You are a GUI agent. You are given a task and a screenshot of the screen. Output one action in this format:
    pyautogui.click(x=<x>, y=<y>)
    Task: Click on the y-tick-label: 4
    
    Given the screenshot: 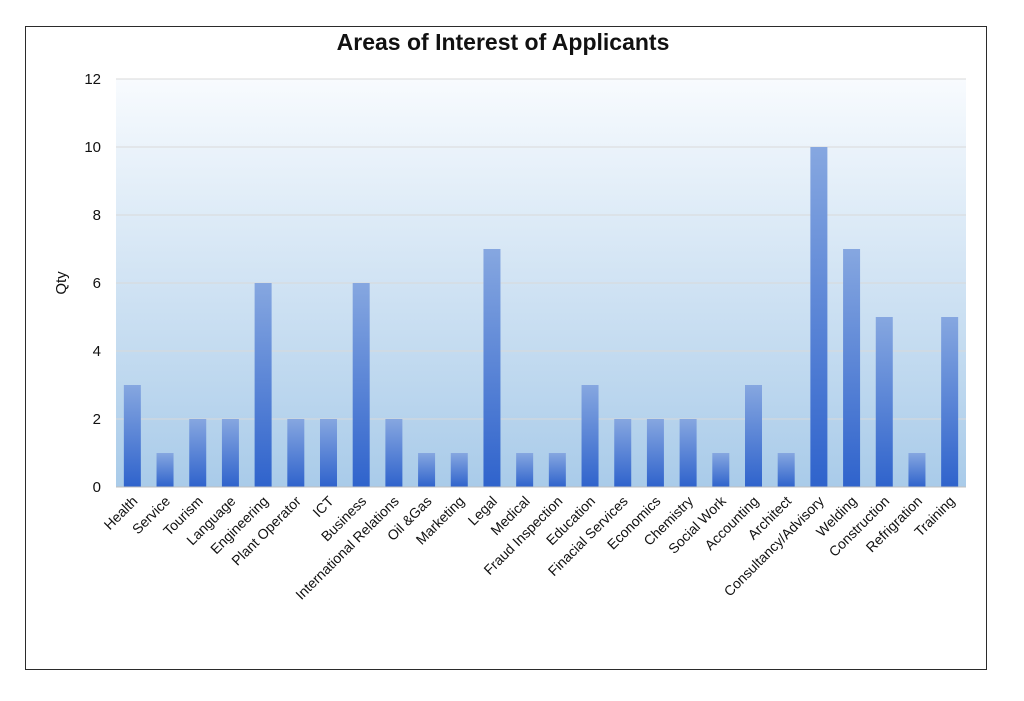 What is the action you would take?
    pyautogui.click(x=97, y=351)
    